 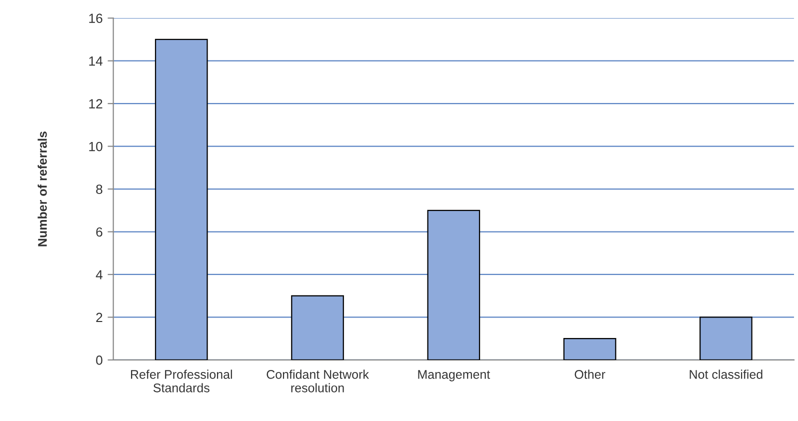 I want to click on y-tick-label: 4, so click(x=99, y=275).